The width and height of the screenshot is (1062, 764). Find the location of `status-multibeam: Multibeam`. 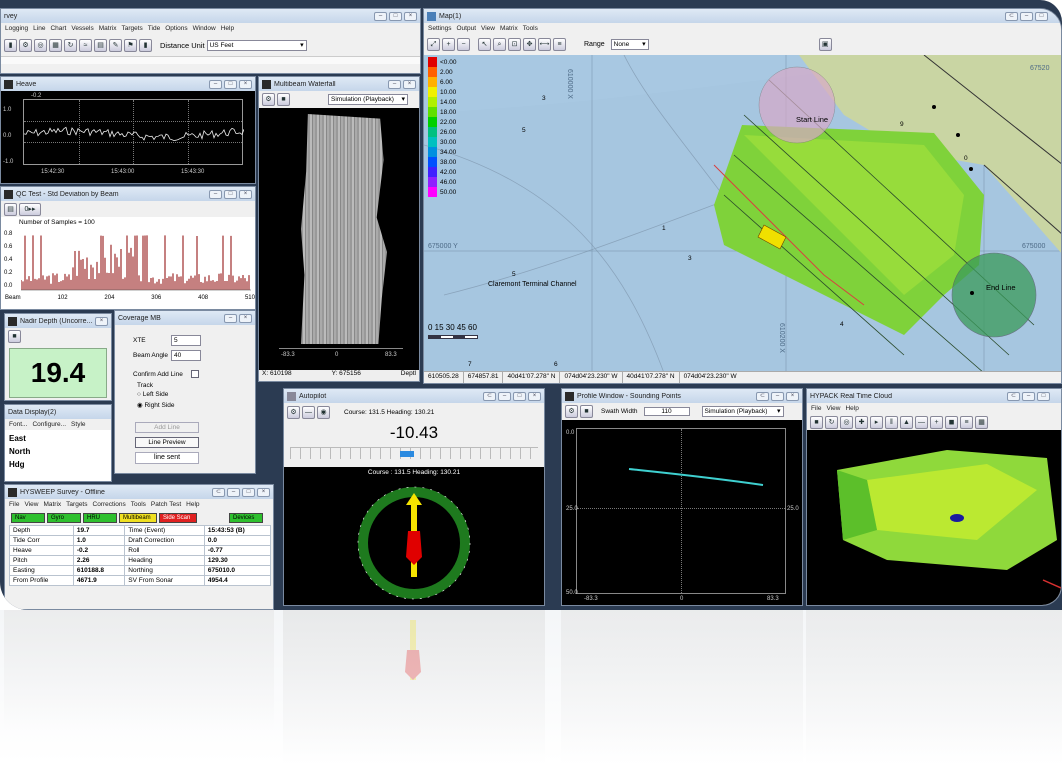

status-multibeam: Multibeam is located at coordinates (138, 518).